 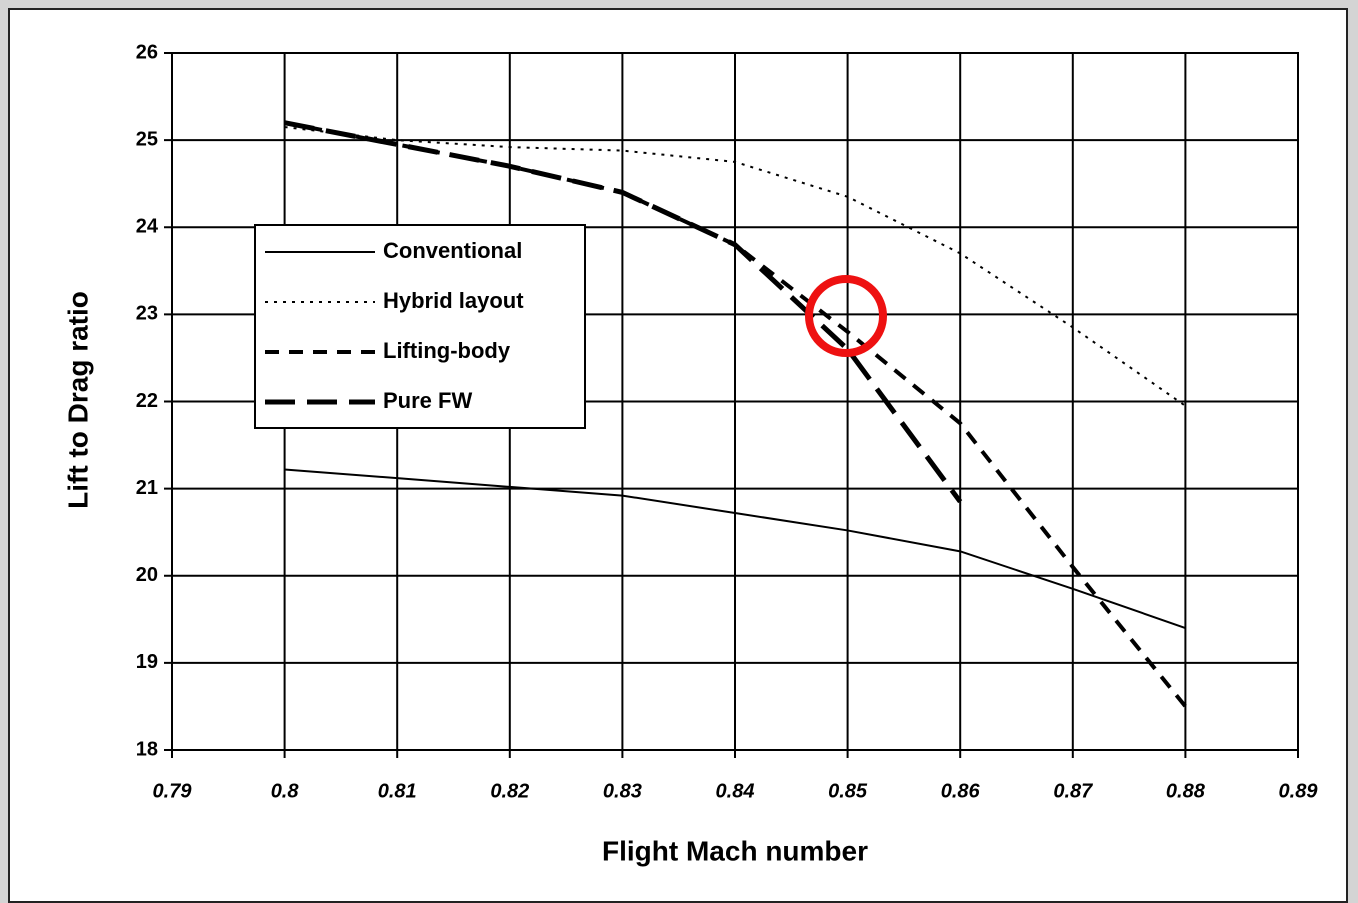 I want to click on x-tick-label: 0.8, so click(x=285, y=791).